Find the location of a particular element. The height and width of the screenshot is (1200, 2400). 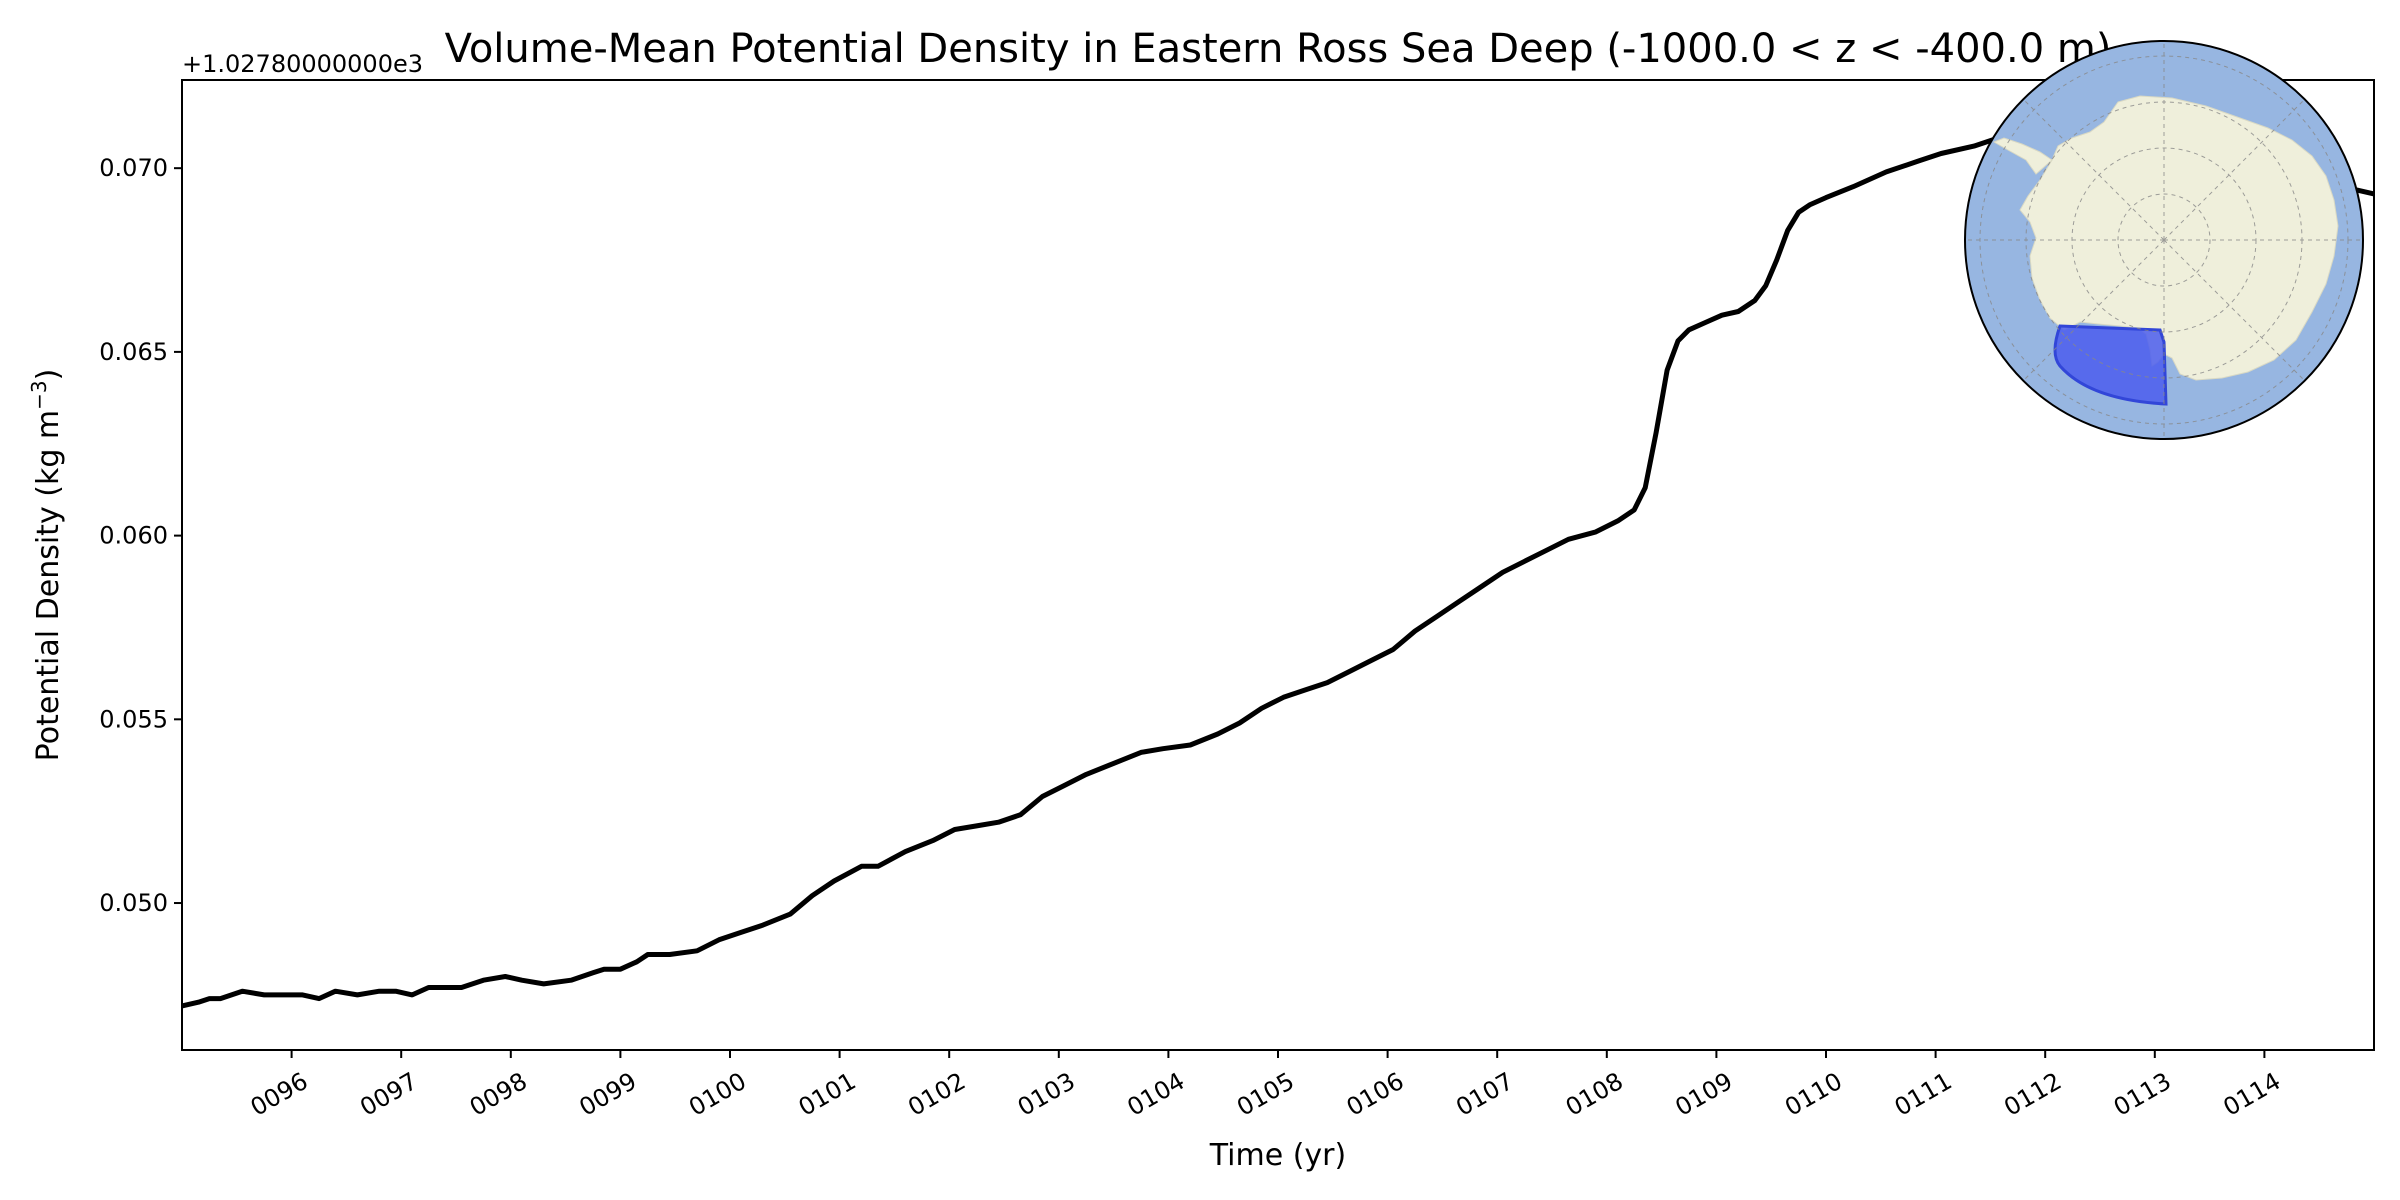

y-tick-label: 0.065 is located at coordinates (133, 352).